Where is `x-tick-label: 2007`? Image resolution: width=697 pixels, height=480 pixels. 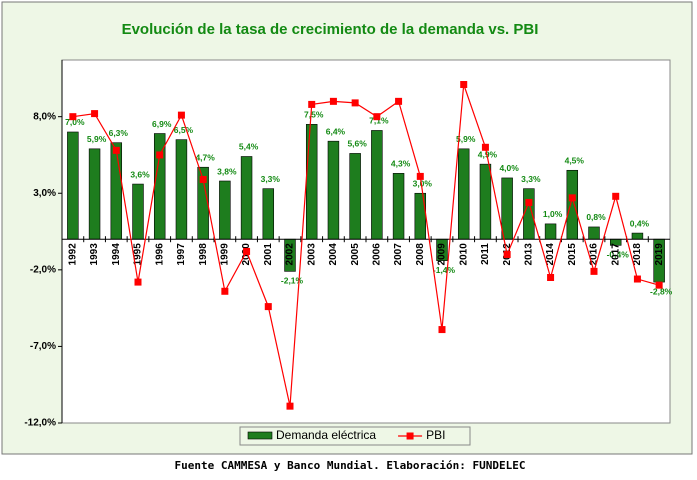 x-tick-label: 2007 is located at coordinates (398, 254).